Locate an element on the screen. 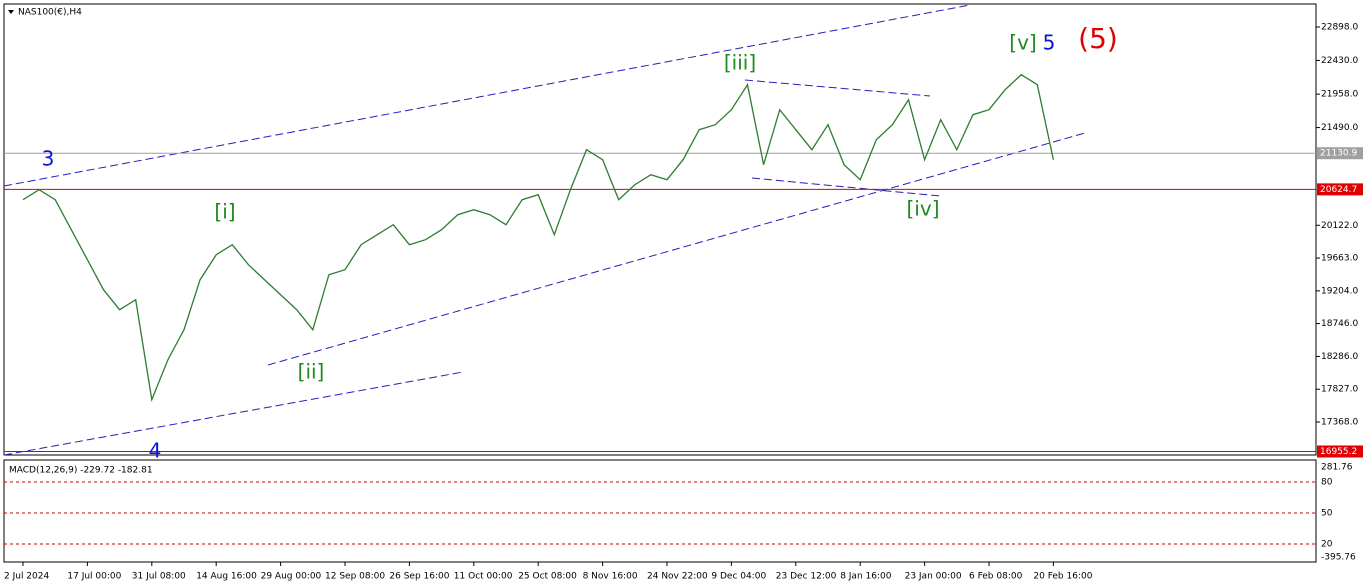 The height and width of the screenshot is (588, 1366). x-tick-label: 8 Jan 16:00 is located at coordinates (866, 577).